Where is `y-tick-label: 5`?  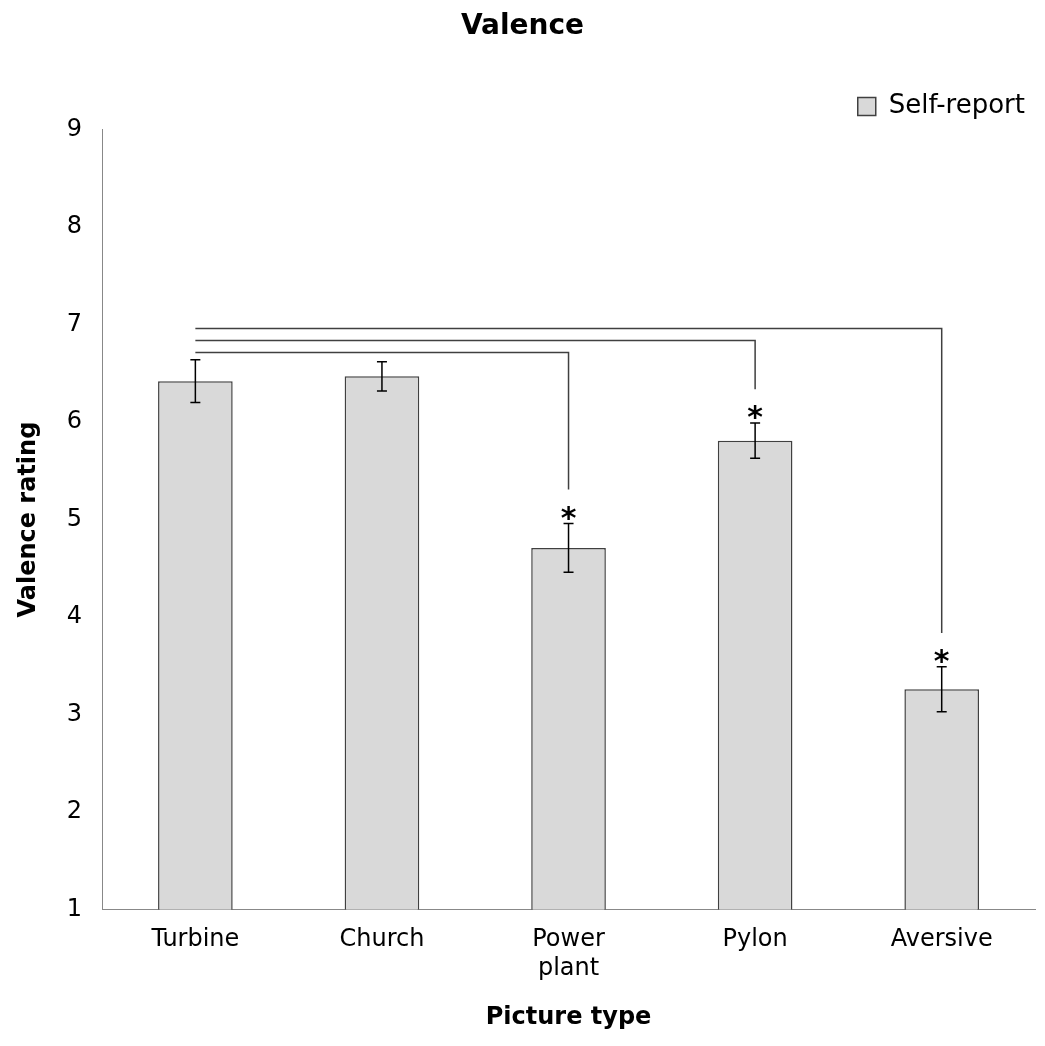
y-tick-label: 5 is located at coordinates (74, 517).